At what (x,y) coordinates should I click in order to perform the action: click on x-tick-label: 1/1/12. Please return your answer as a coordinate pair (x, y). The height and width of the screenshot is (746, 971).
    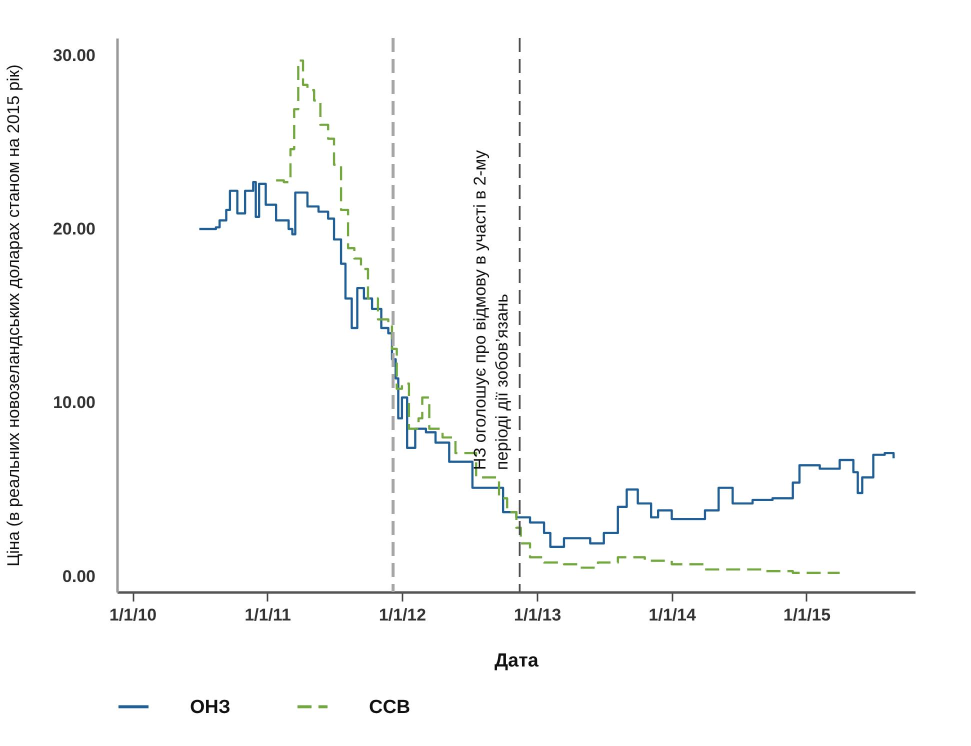
    Looking at the image, I should click on (402, 615).